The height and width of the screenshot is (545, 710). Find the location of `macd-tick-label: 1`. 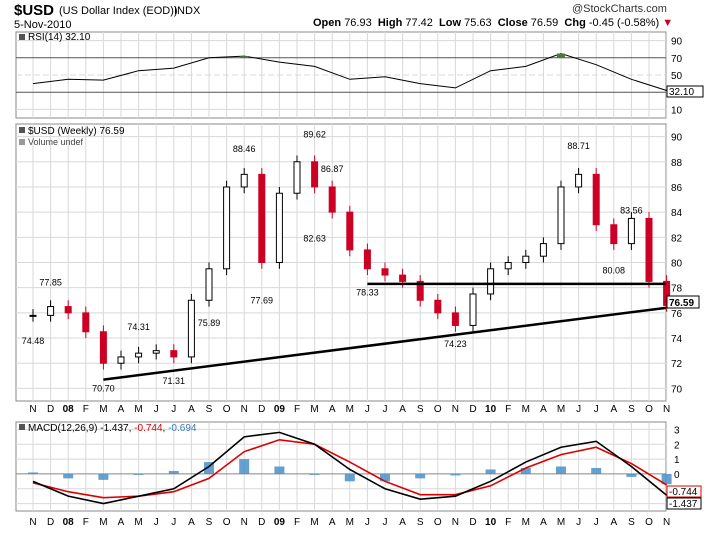

macd-tick-label: 1 is located at coordinates (677, 460).